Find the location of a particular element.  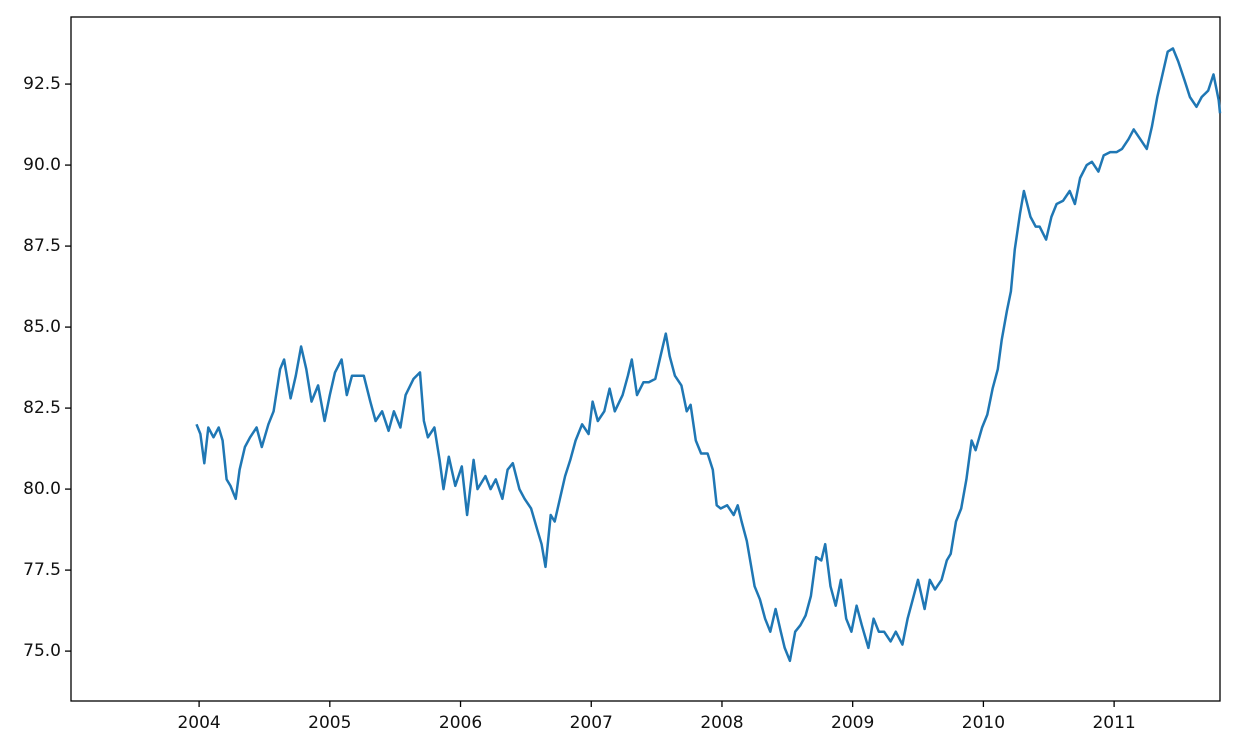

y-tick-label: 75.0 is located at coordinates (42, 651).